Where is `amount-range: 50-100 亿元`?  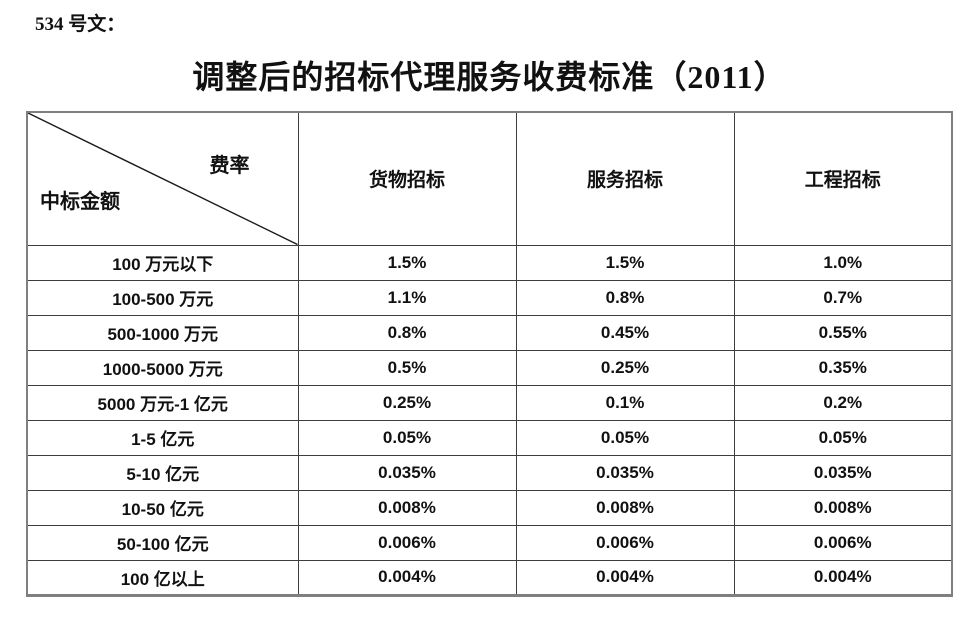 amount-range: 50-100 亿元 is located at coordinates (162, 542).